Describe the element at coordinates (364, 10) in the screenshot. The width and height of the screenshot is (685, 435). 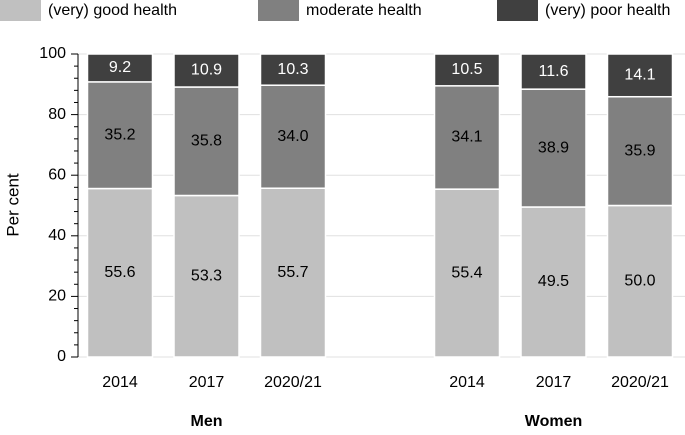
I see `legend-label: moderate health` at that location.